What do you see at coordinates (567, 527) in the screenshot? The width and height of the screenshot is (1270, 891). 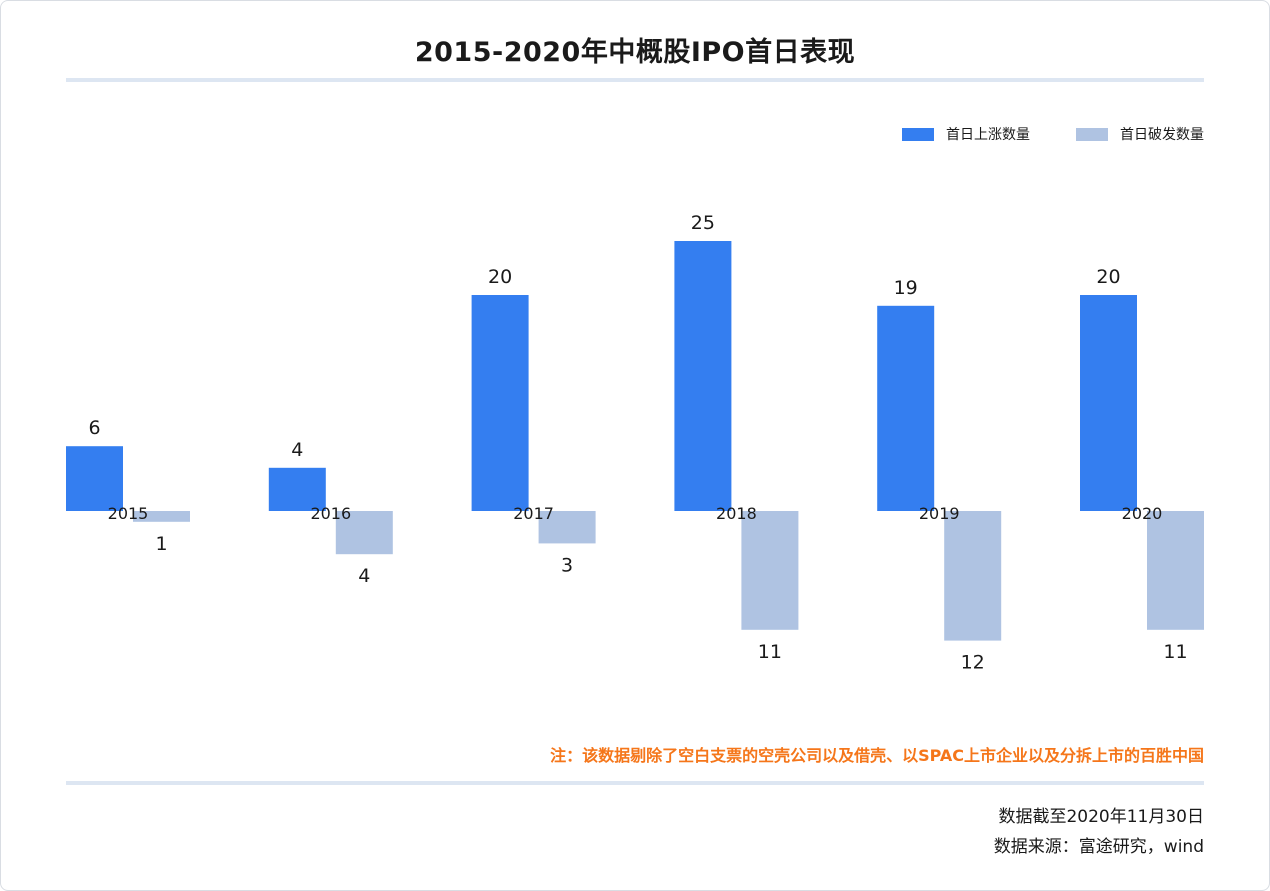 I see `bar-fall-2017` at bounding box center [567, 527].